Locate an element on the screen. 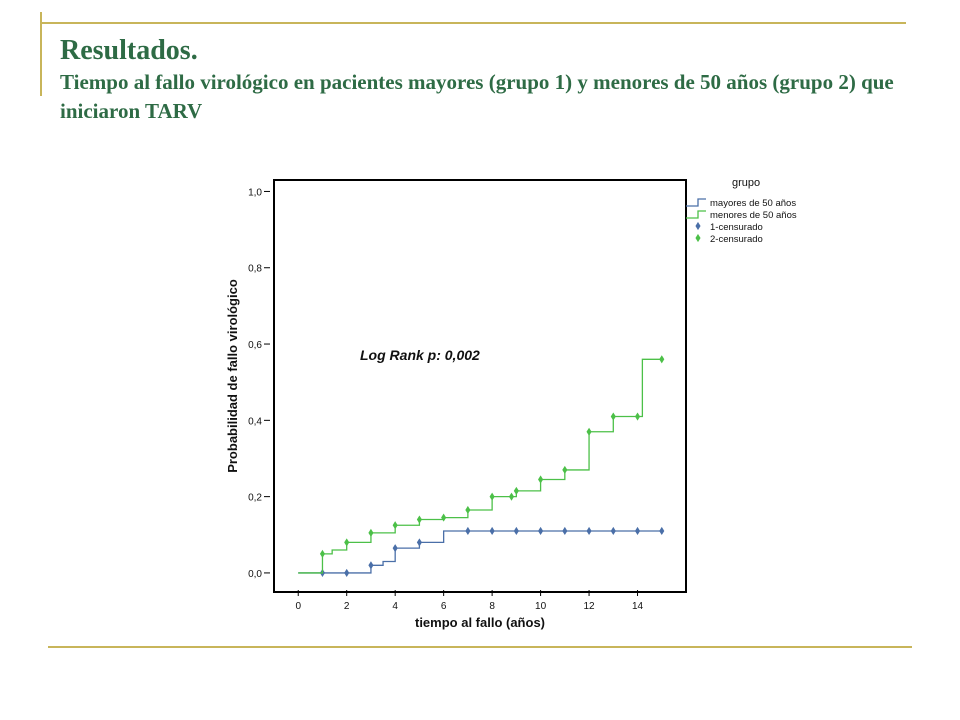  y-tick-label: 0,2 is located at coordinates (255, 498).